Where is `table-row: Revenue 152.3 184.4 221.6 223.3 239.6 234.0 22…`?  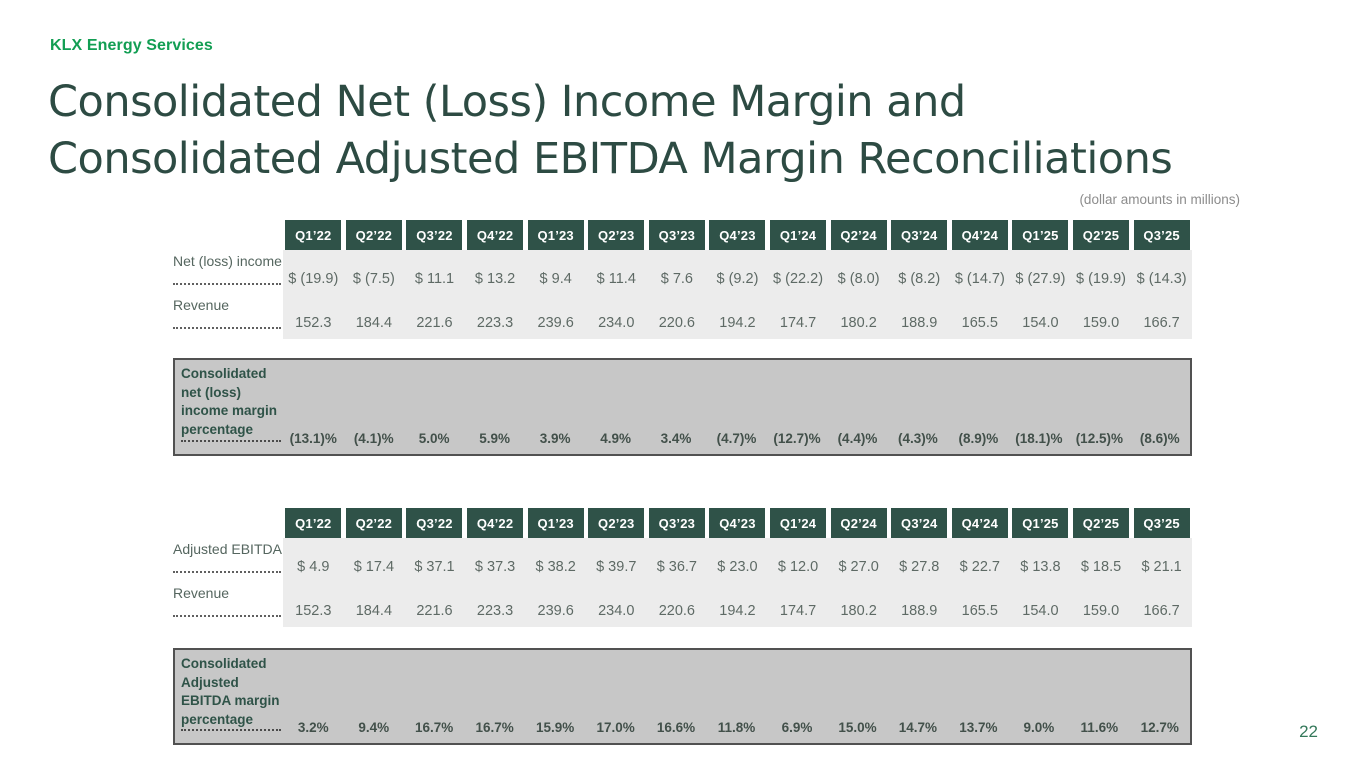 table-row: Revenue 152.3 184.4 221.6 223.3 239.6 234.0 22… is located at coordinates (682, 316).